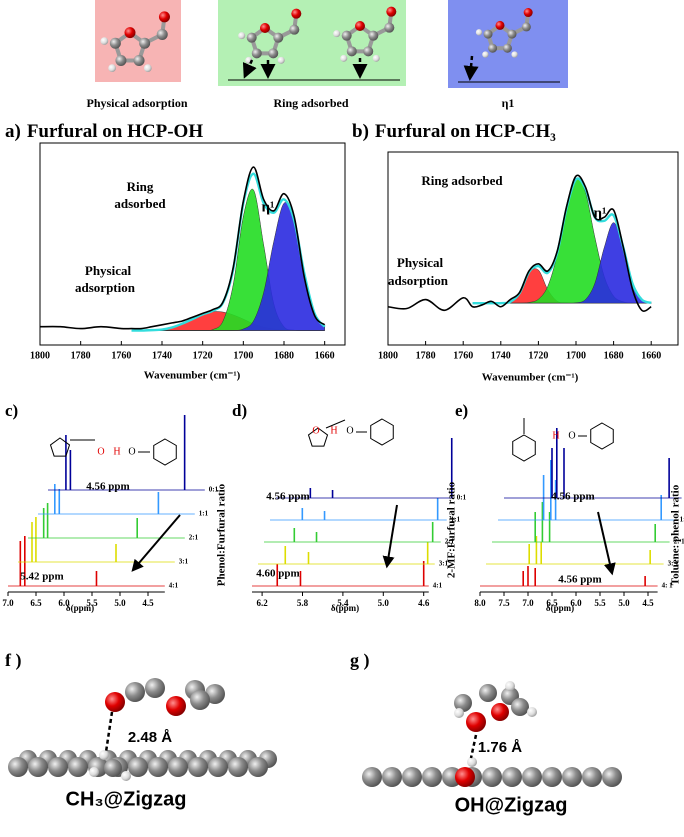 This screenshot has width=684, height=837. I want to click on atom-label: H, so click(555, 435).